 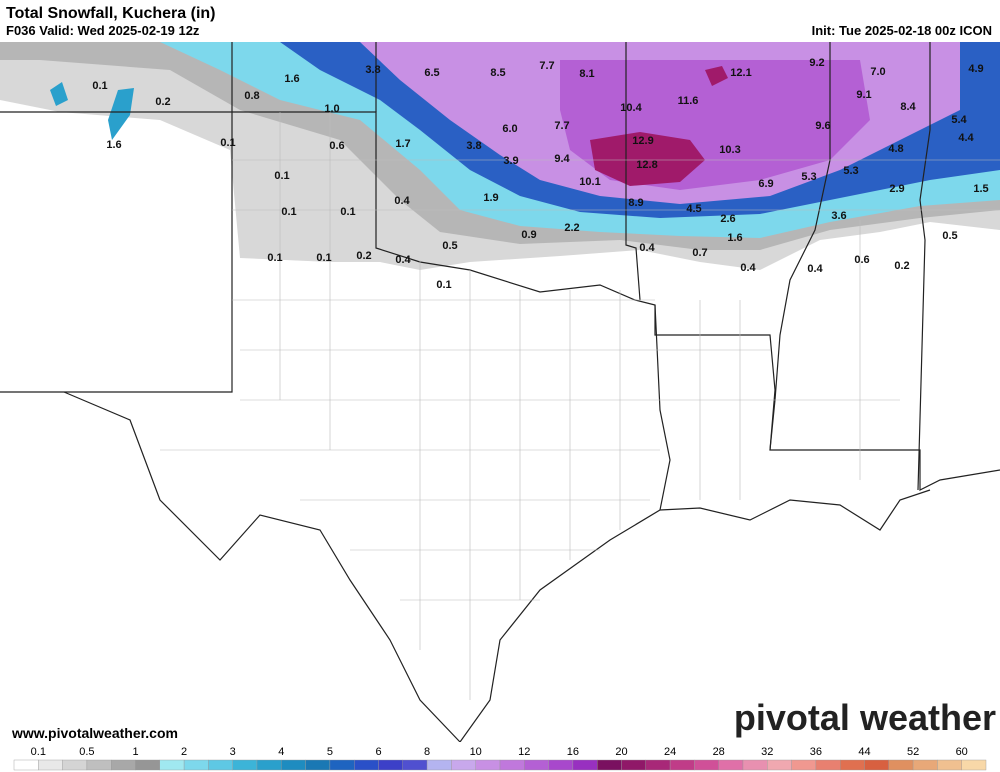 What do you see at coordinates (635, 203) in the screenshot?
I see `snow-label: 8.9` at bounding box center [635, 203].